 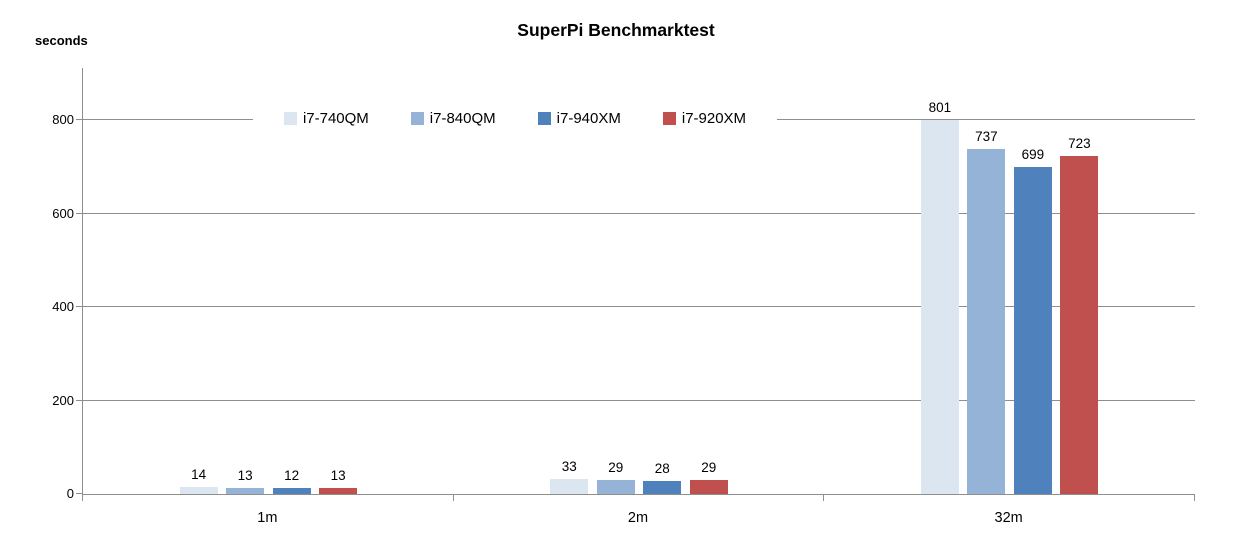 I want to click on bar-i7-840QM-32m, so click(x=986, y=321).